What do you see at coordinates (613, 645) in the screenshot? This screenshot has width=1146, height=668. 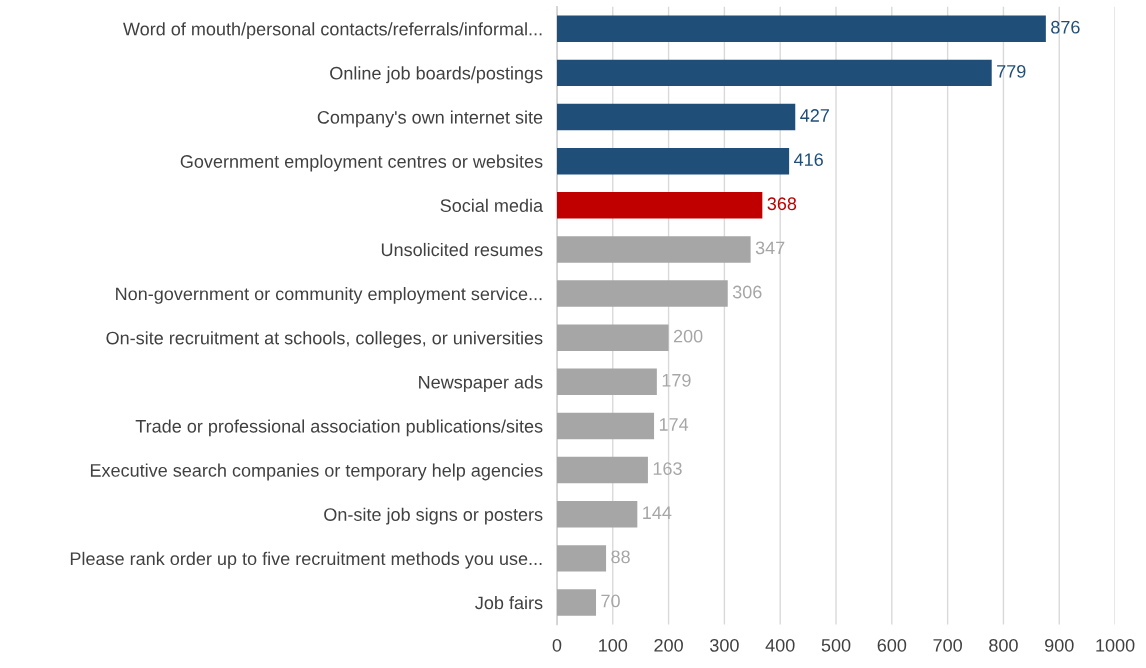 I see `x-tick-label: 100` at bounding box center [613, 645].